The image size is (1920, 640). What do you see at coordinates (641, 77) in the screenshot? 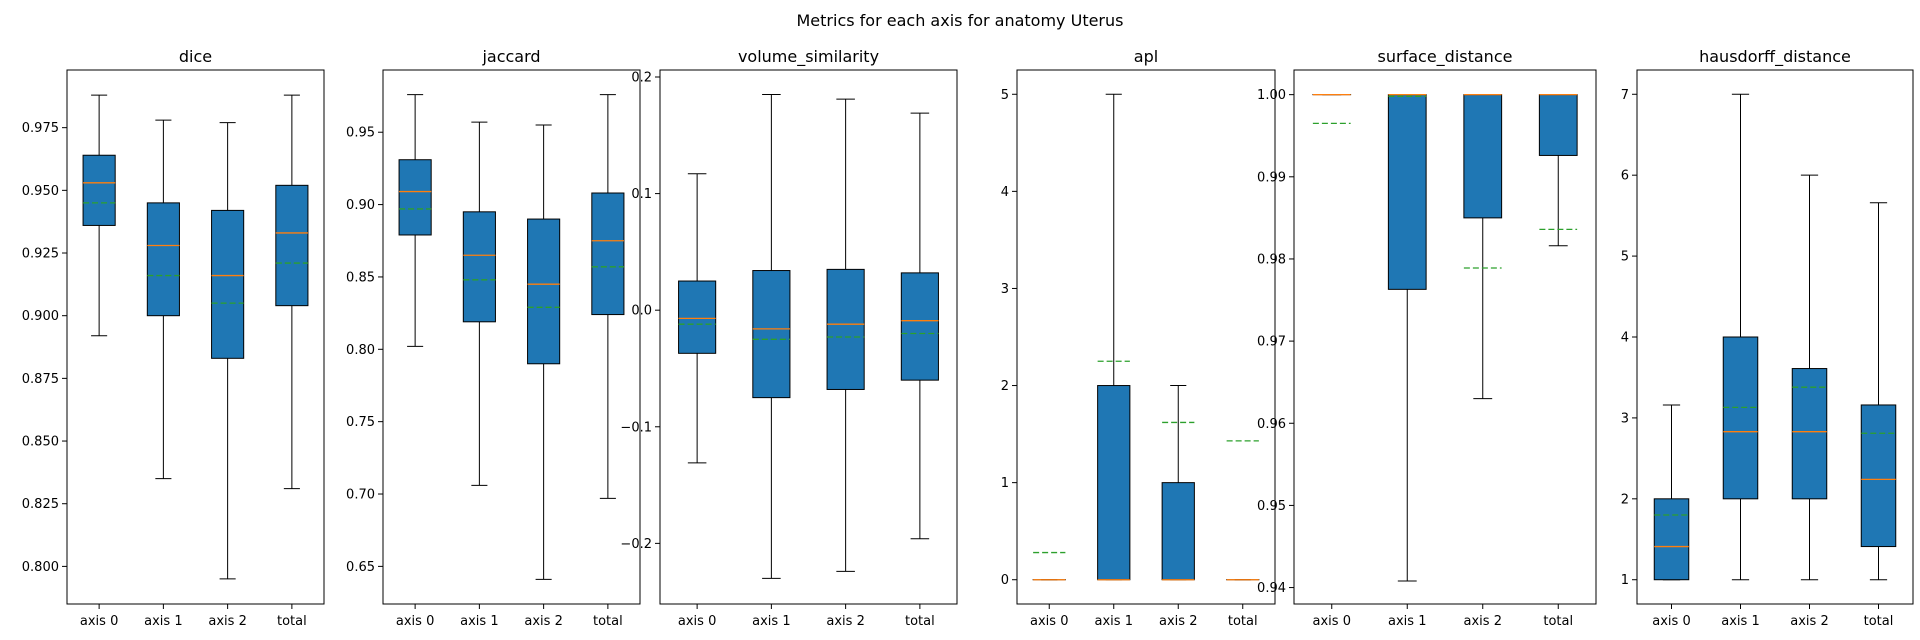
I see `y-tick-label: 0.2` at bounding box center [641, 77].